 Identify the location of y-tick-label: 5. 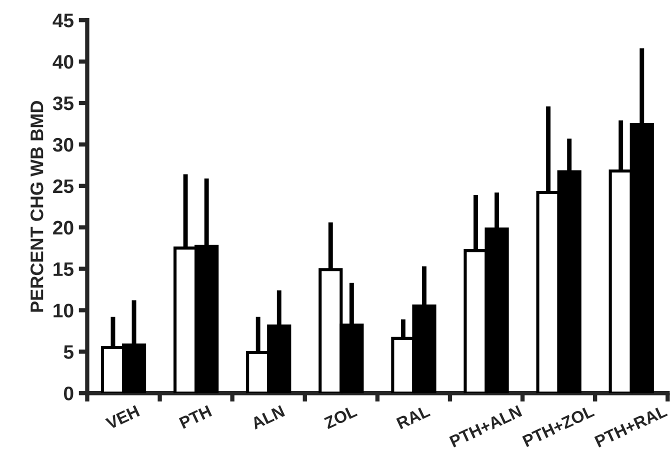
(69, 352).